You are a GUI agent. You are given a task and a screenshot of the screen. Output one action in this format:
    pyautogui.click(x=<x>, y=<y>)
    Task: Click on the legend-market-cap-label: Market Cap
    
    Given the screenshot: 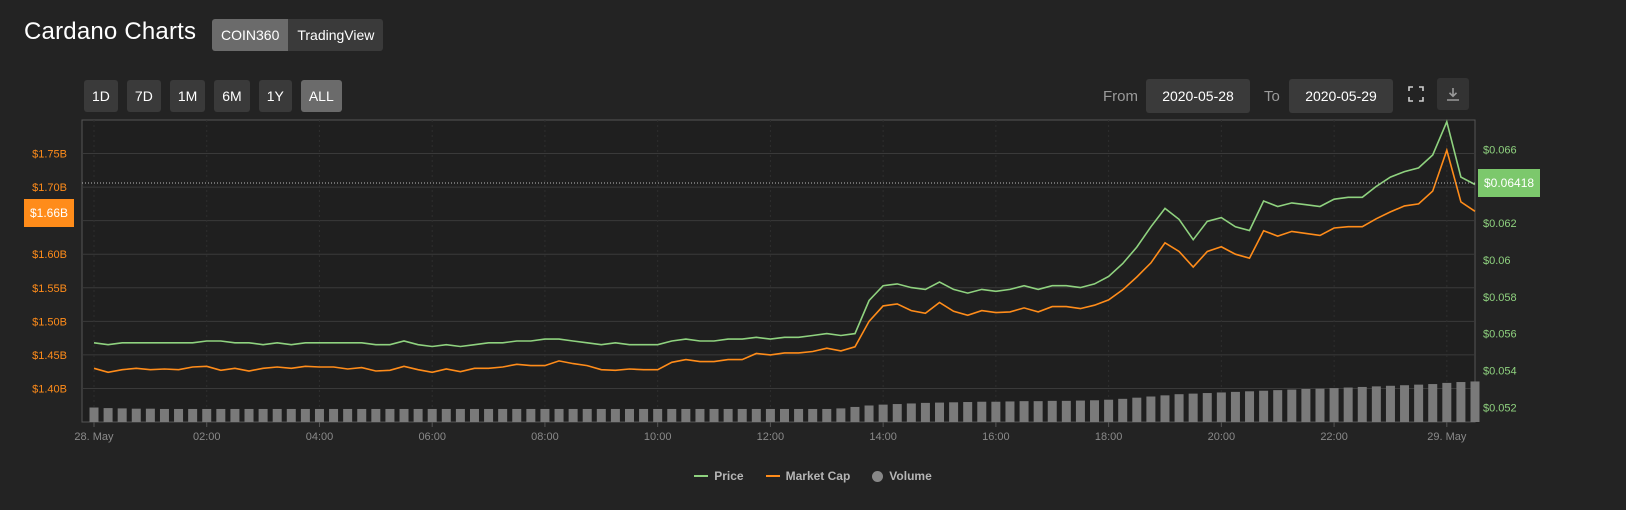 What is the action you would take?
    pyautogui.click(x=818, y=476)
    